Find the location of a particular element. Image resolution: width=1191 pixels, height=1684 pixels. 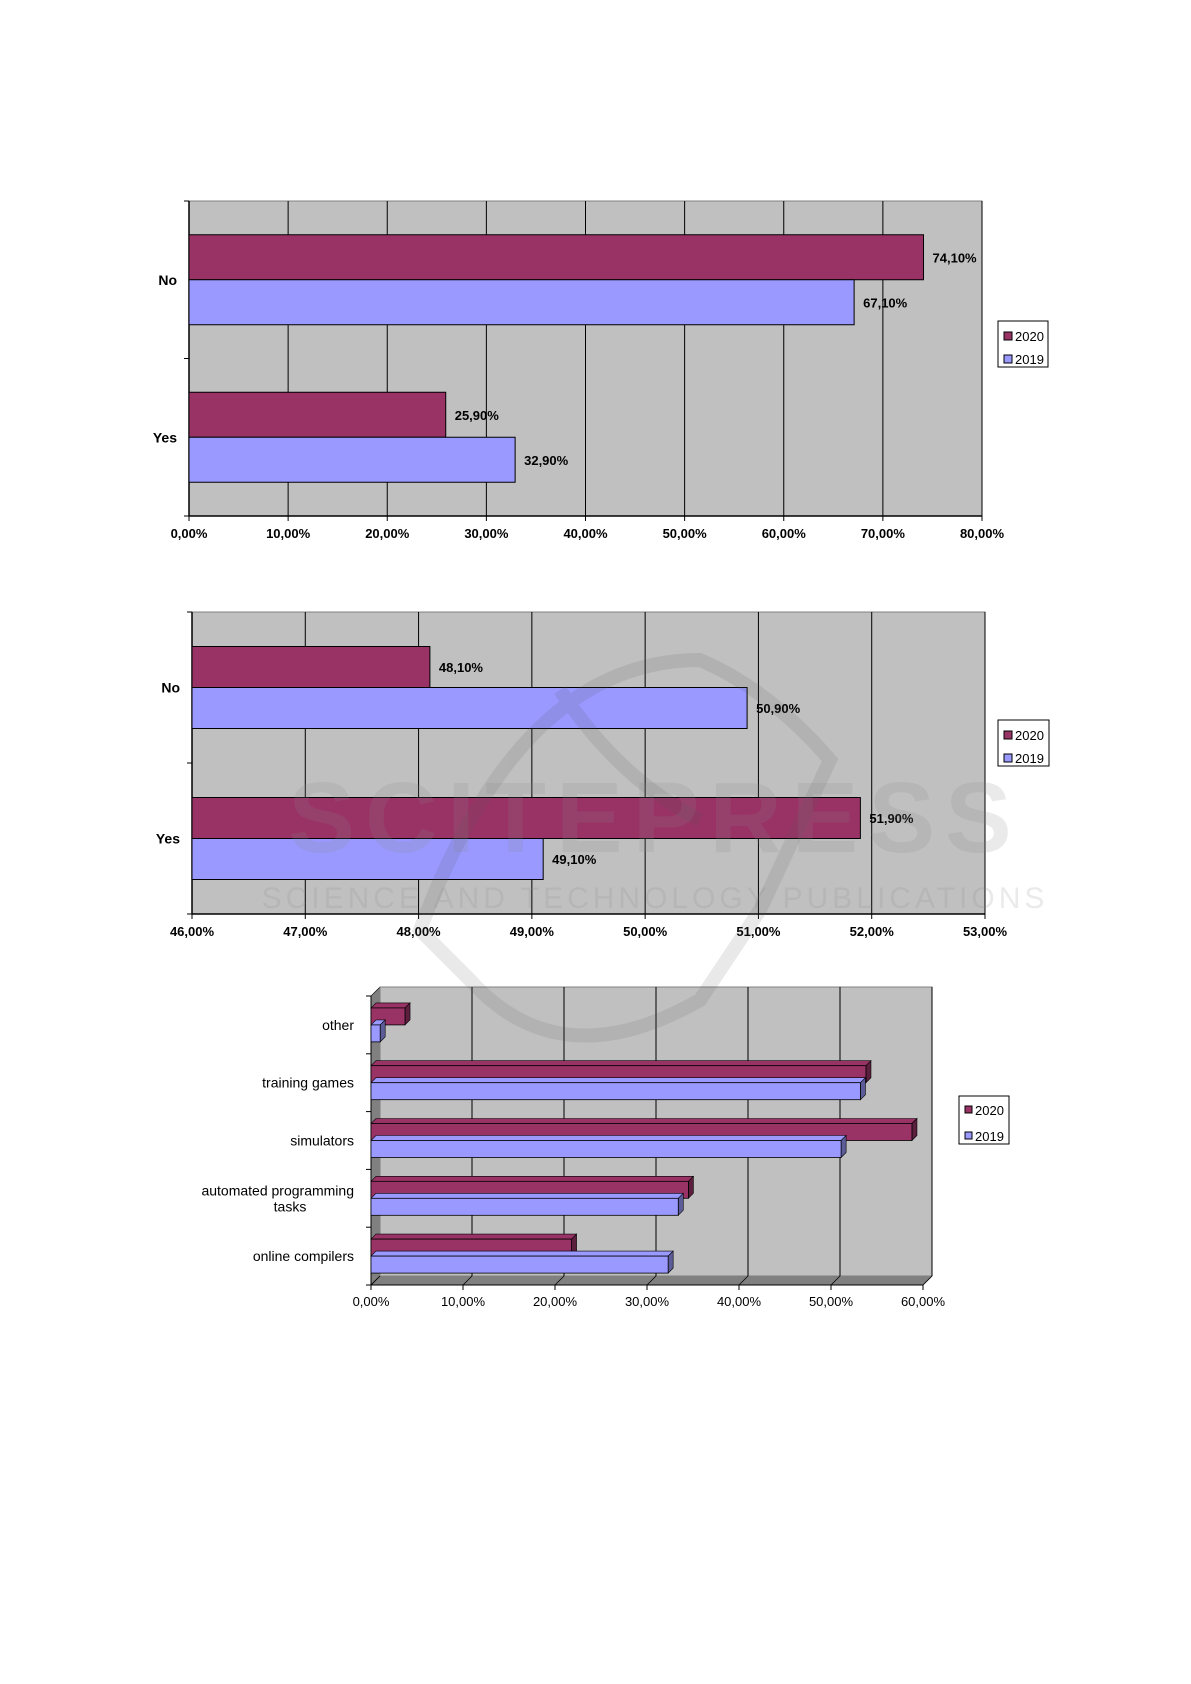

x-tick-label: 51,00% is located at coordinates (758, 931).